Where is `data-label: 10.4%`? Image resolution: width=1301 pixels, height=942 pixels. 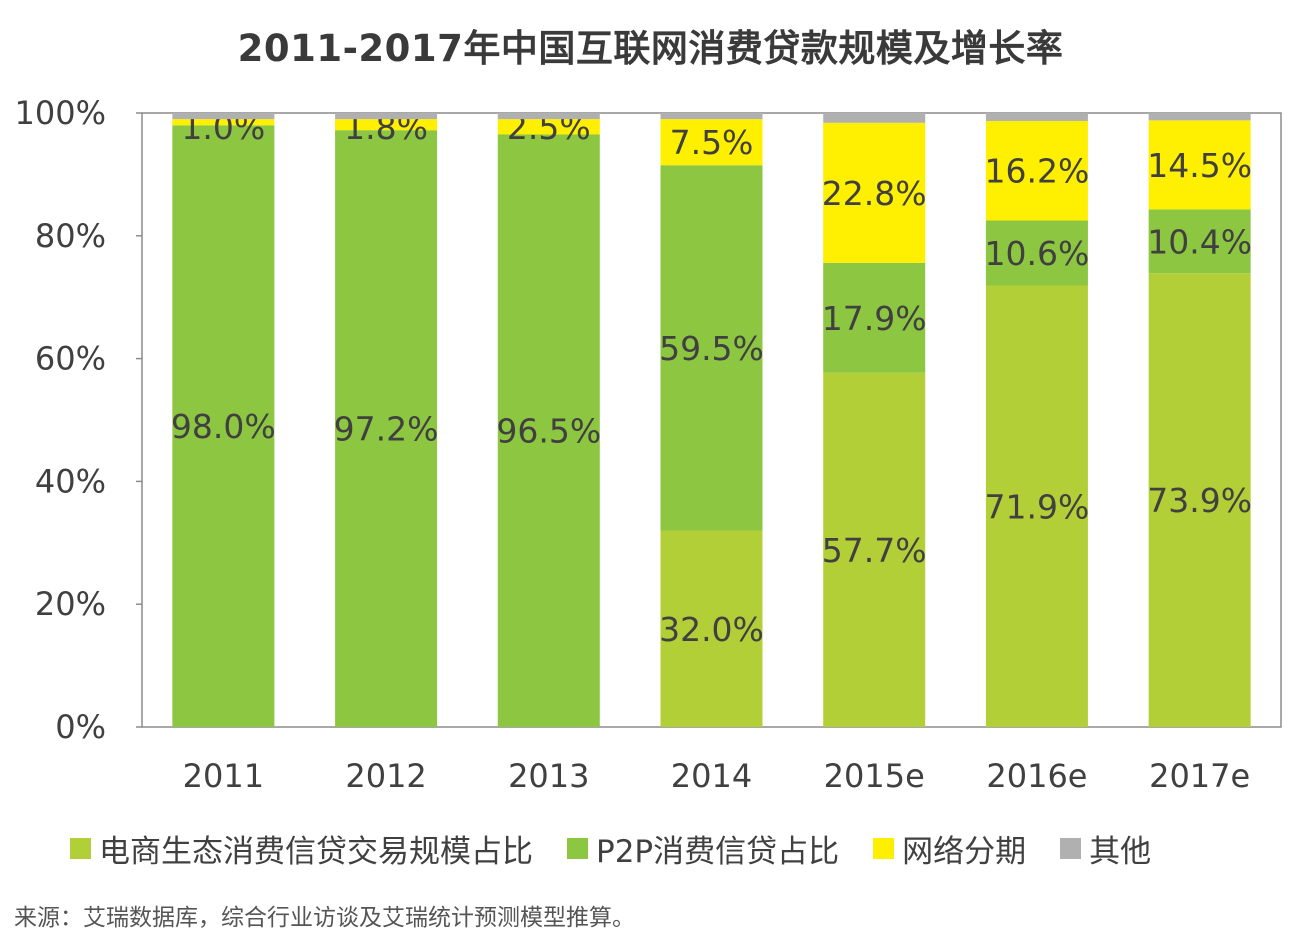
data-label: 10.4% is located at coordinates (1199, 241).